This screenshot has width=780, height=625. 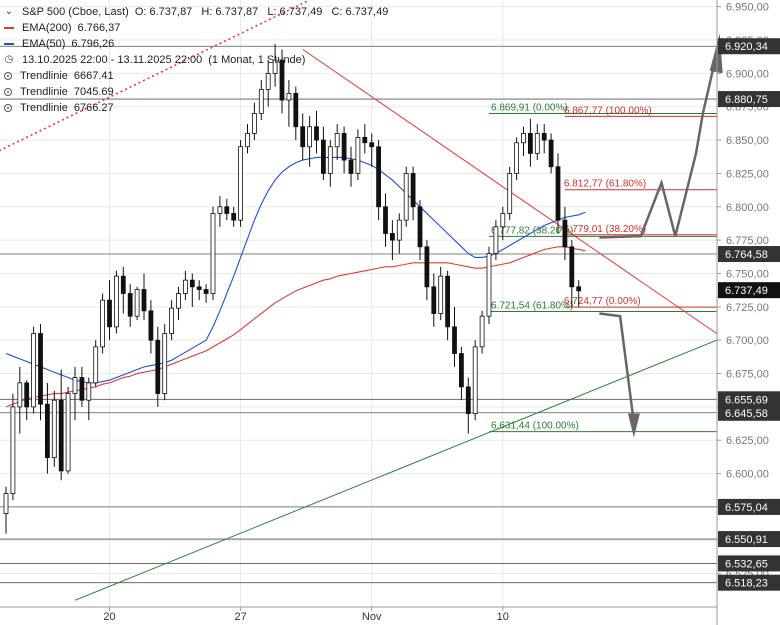 I want to click on y-tick-label: 6.950,00, so click(x=747, y=8).